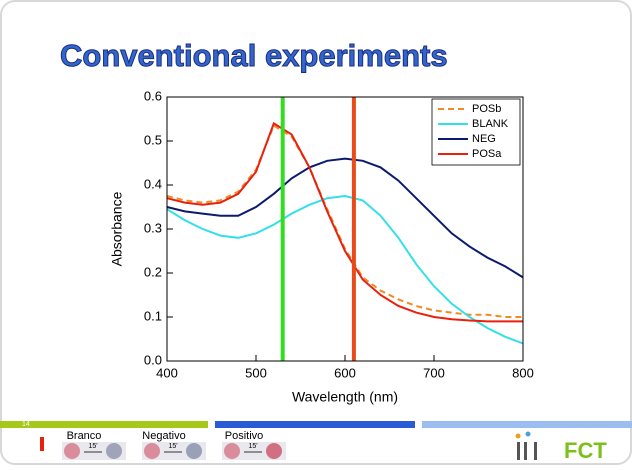 This screenshot has width=632, height=470. I want to click on x-tick-label: 700, so click(434, 372).